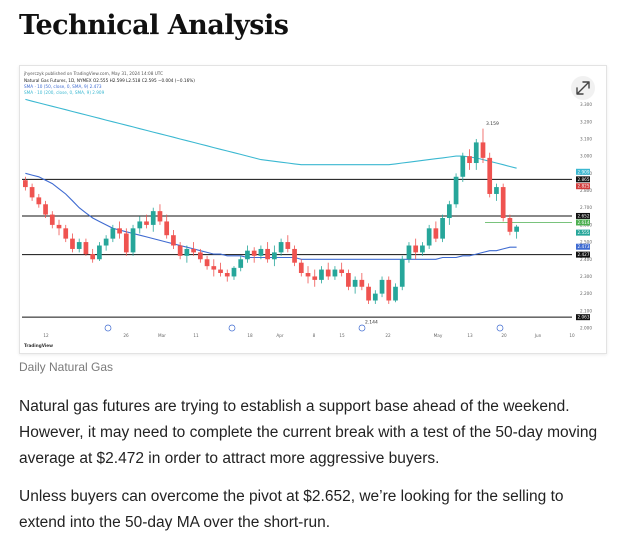 This screenshot has height=545, width=625. I want to click on chart-caption: Daily Natural Gas, so click(66, 367).